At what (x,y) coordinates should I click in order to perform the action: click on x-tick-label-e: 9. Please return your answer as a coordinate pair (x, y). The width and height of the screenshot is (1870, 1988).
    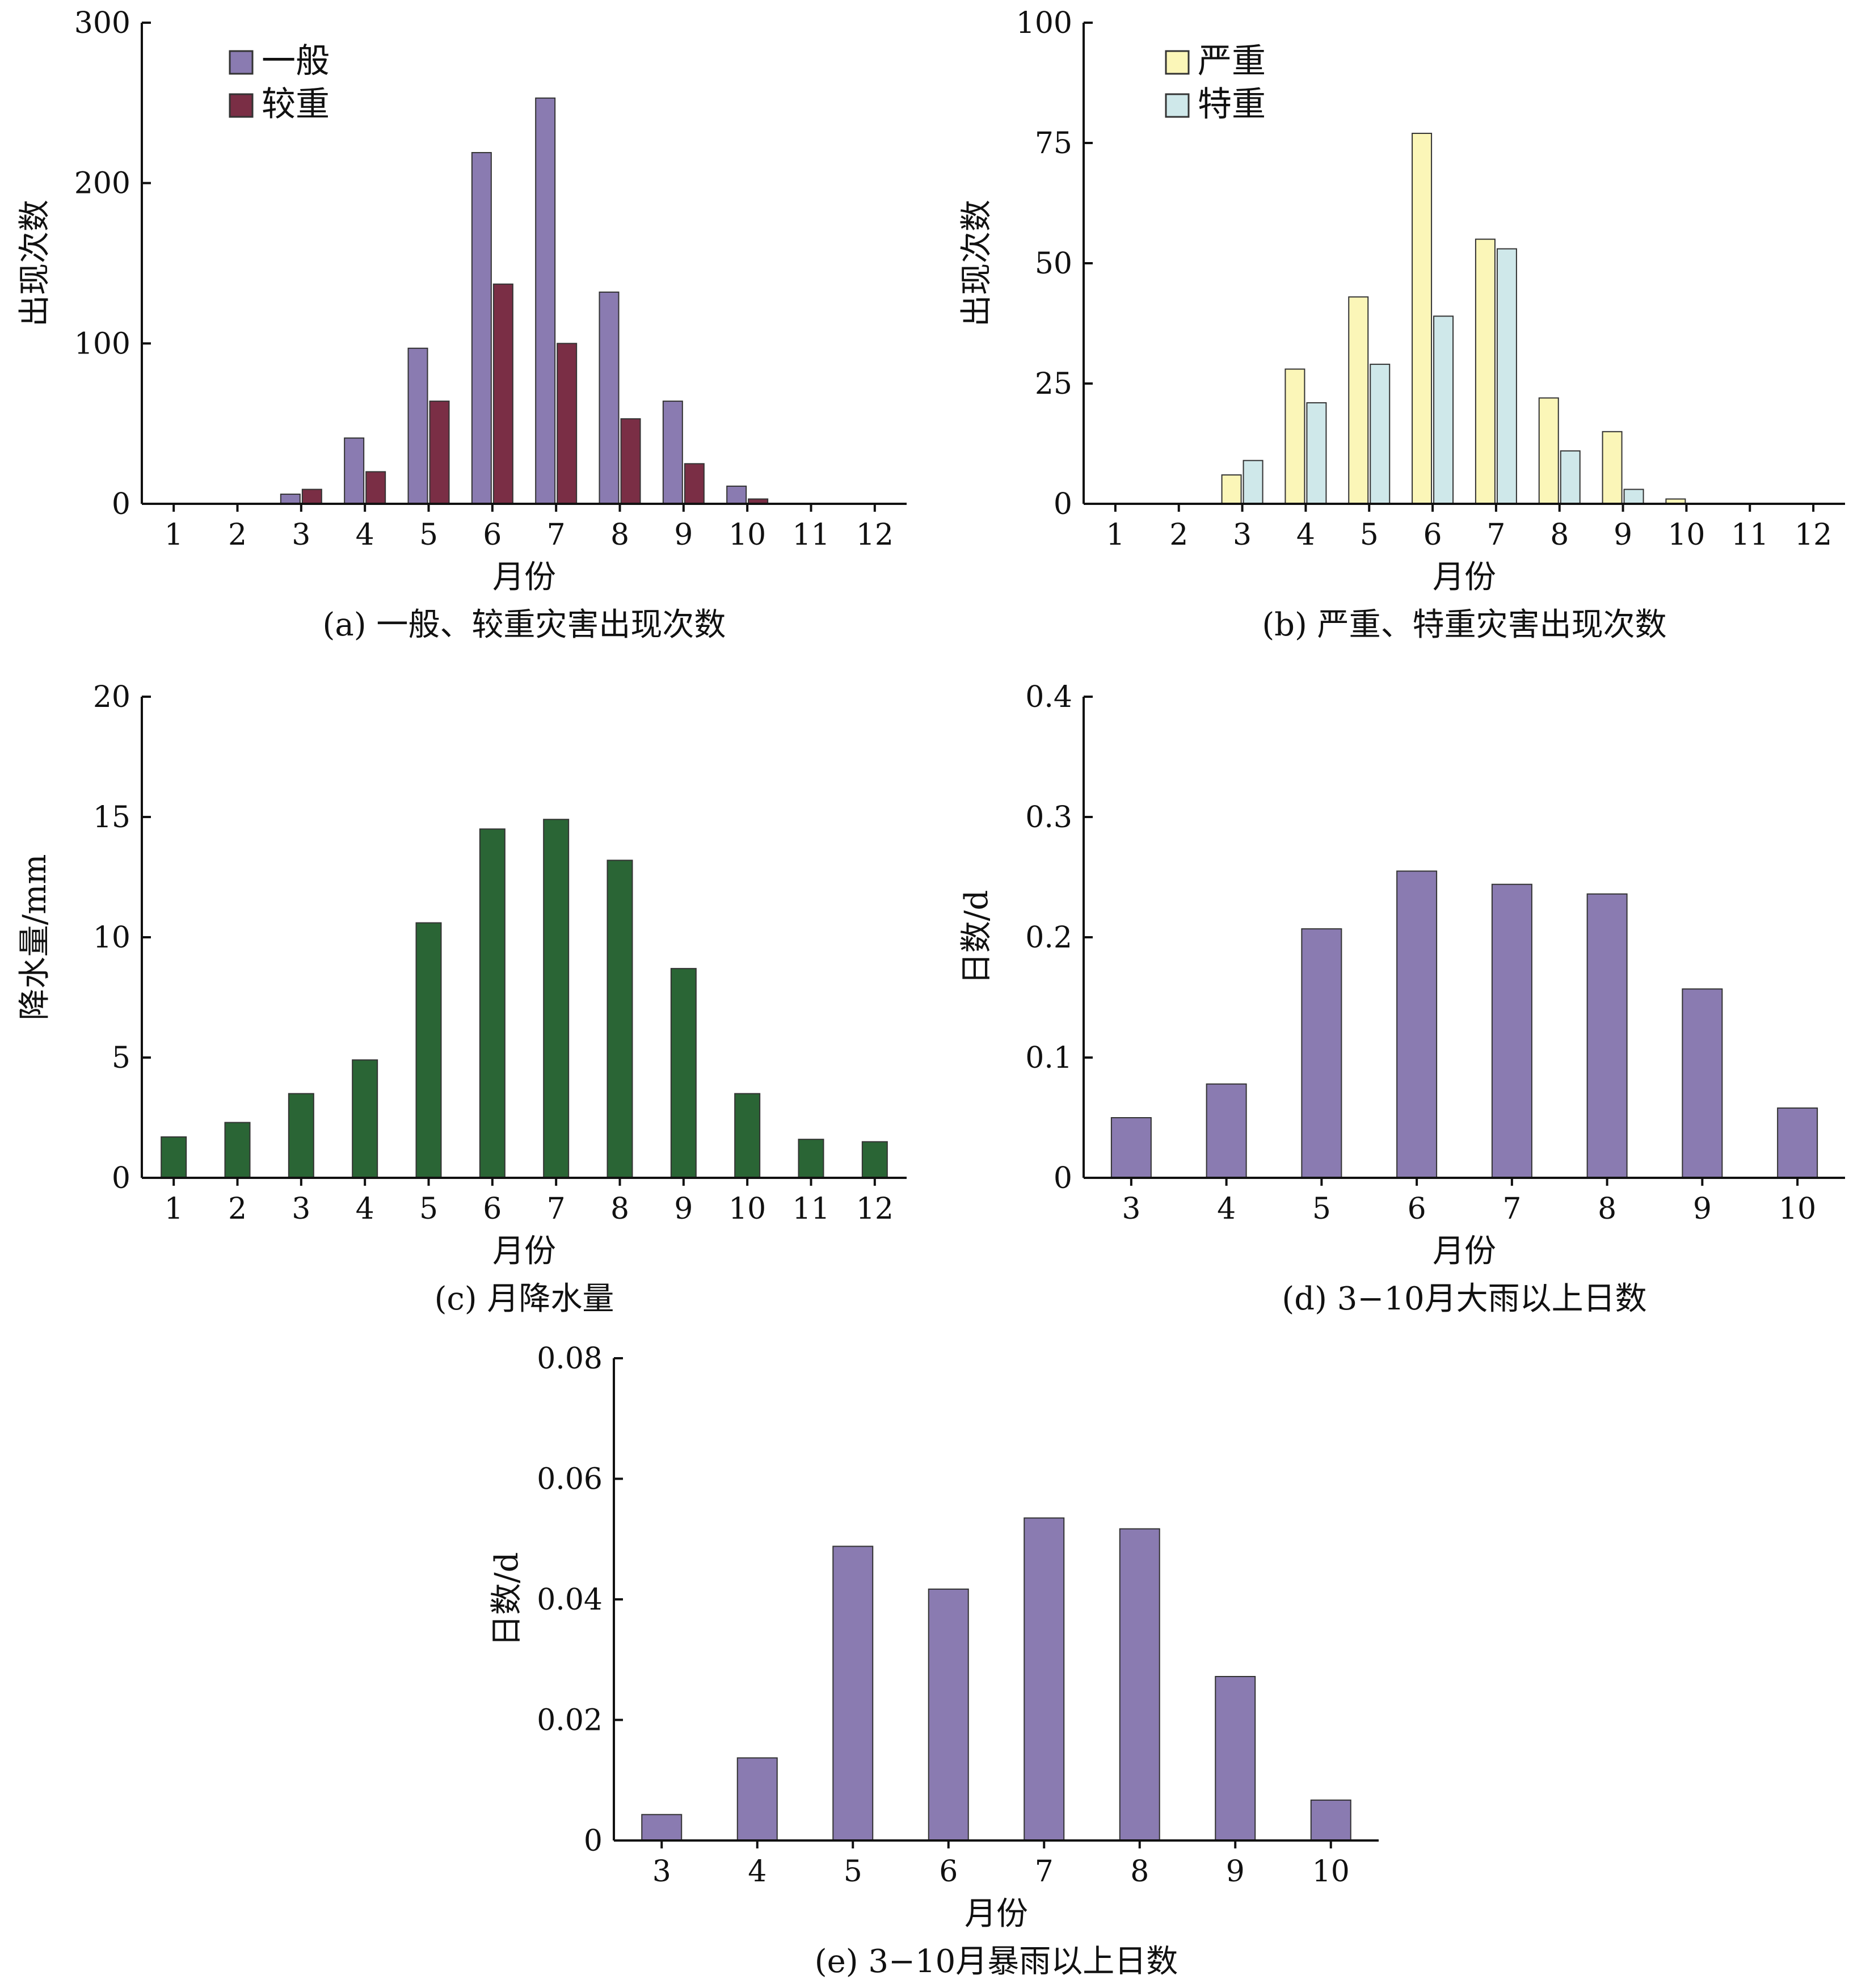
    Looking at the image, I should click on (1235, 1872).